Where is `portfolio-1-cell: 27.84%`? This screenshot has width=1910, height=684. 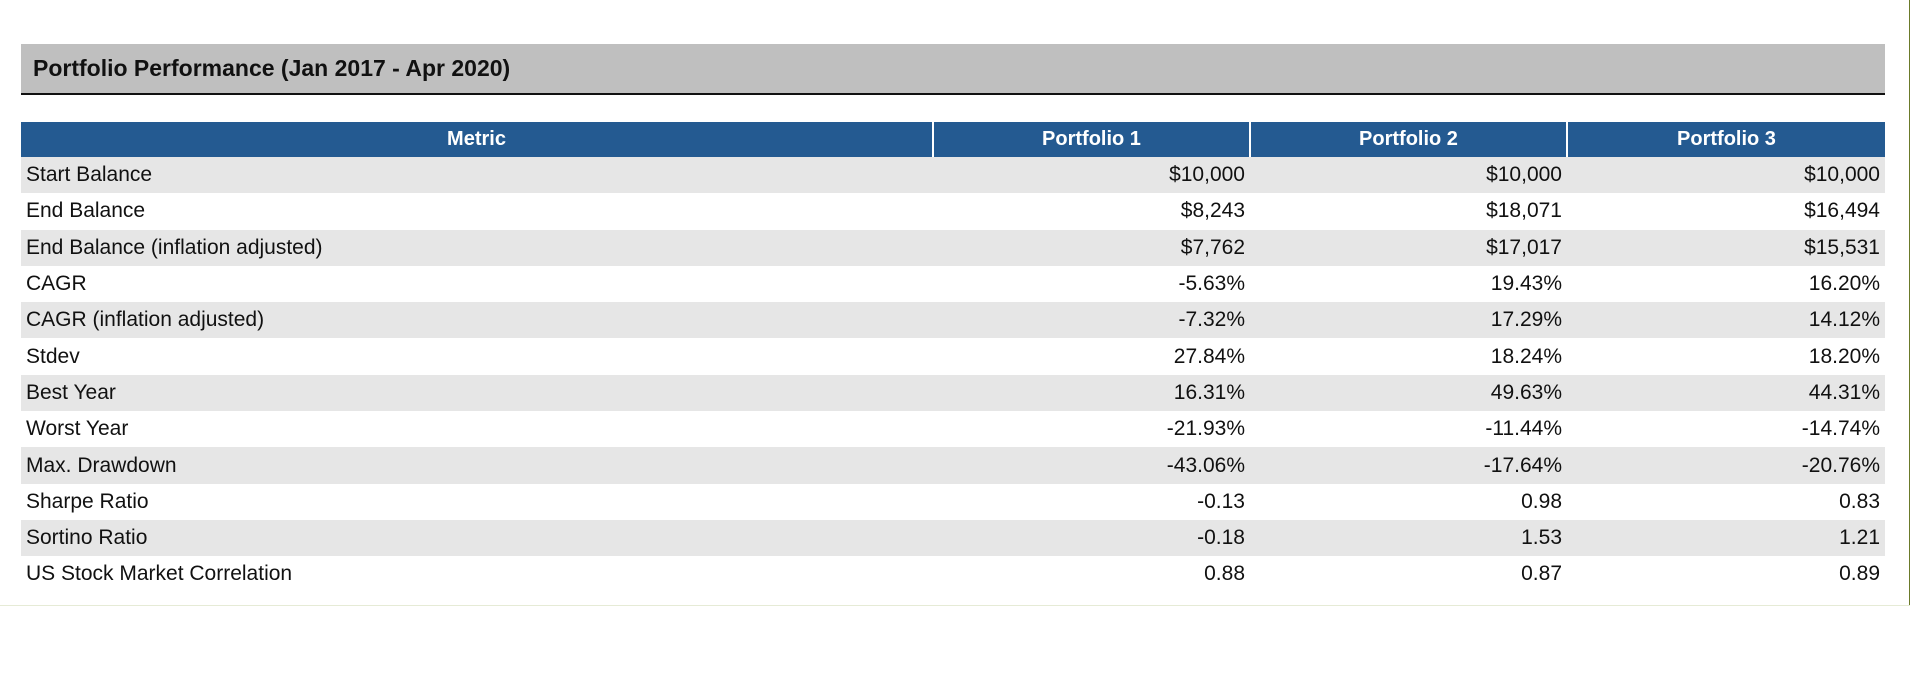 portfolio-1-cell: 27.84% is located at coordinates (1091, 356).